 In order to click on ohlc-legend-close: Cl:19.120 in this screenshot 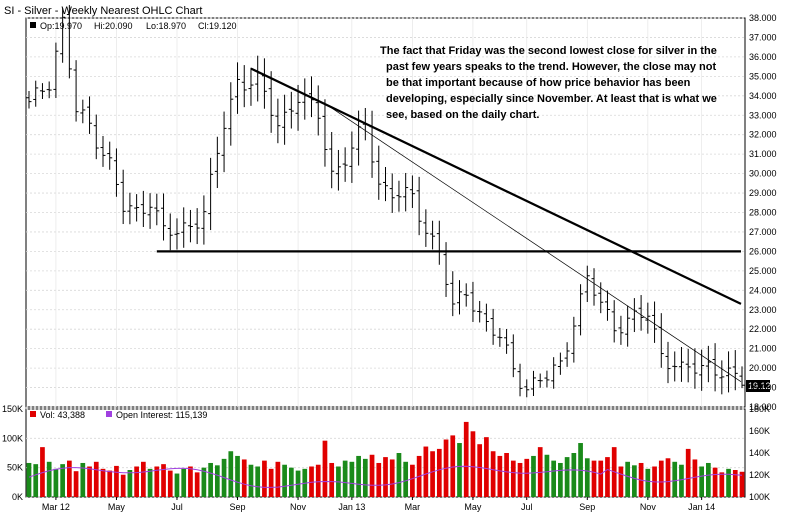, I will do `click(217, 26)`.